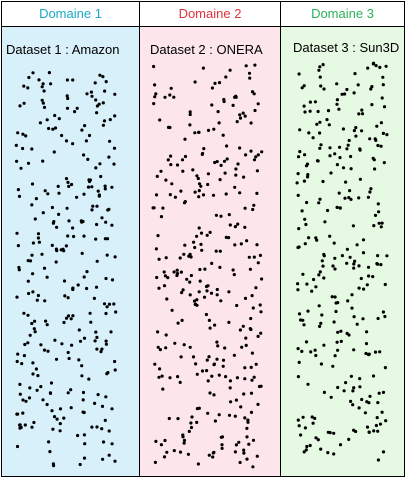 The image size is (406, 481). I want to click on domain-2-header-label: Domaine 2, so click(210, 13).